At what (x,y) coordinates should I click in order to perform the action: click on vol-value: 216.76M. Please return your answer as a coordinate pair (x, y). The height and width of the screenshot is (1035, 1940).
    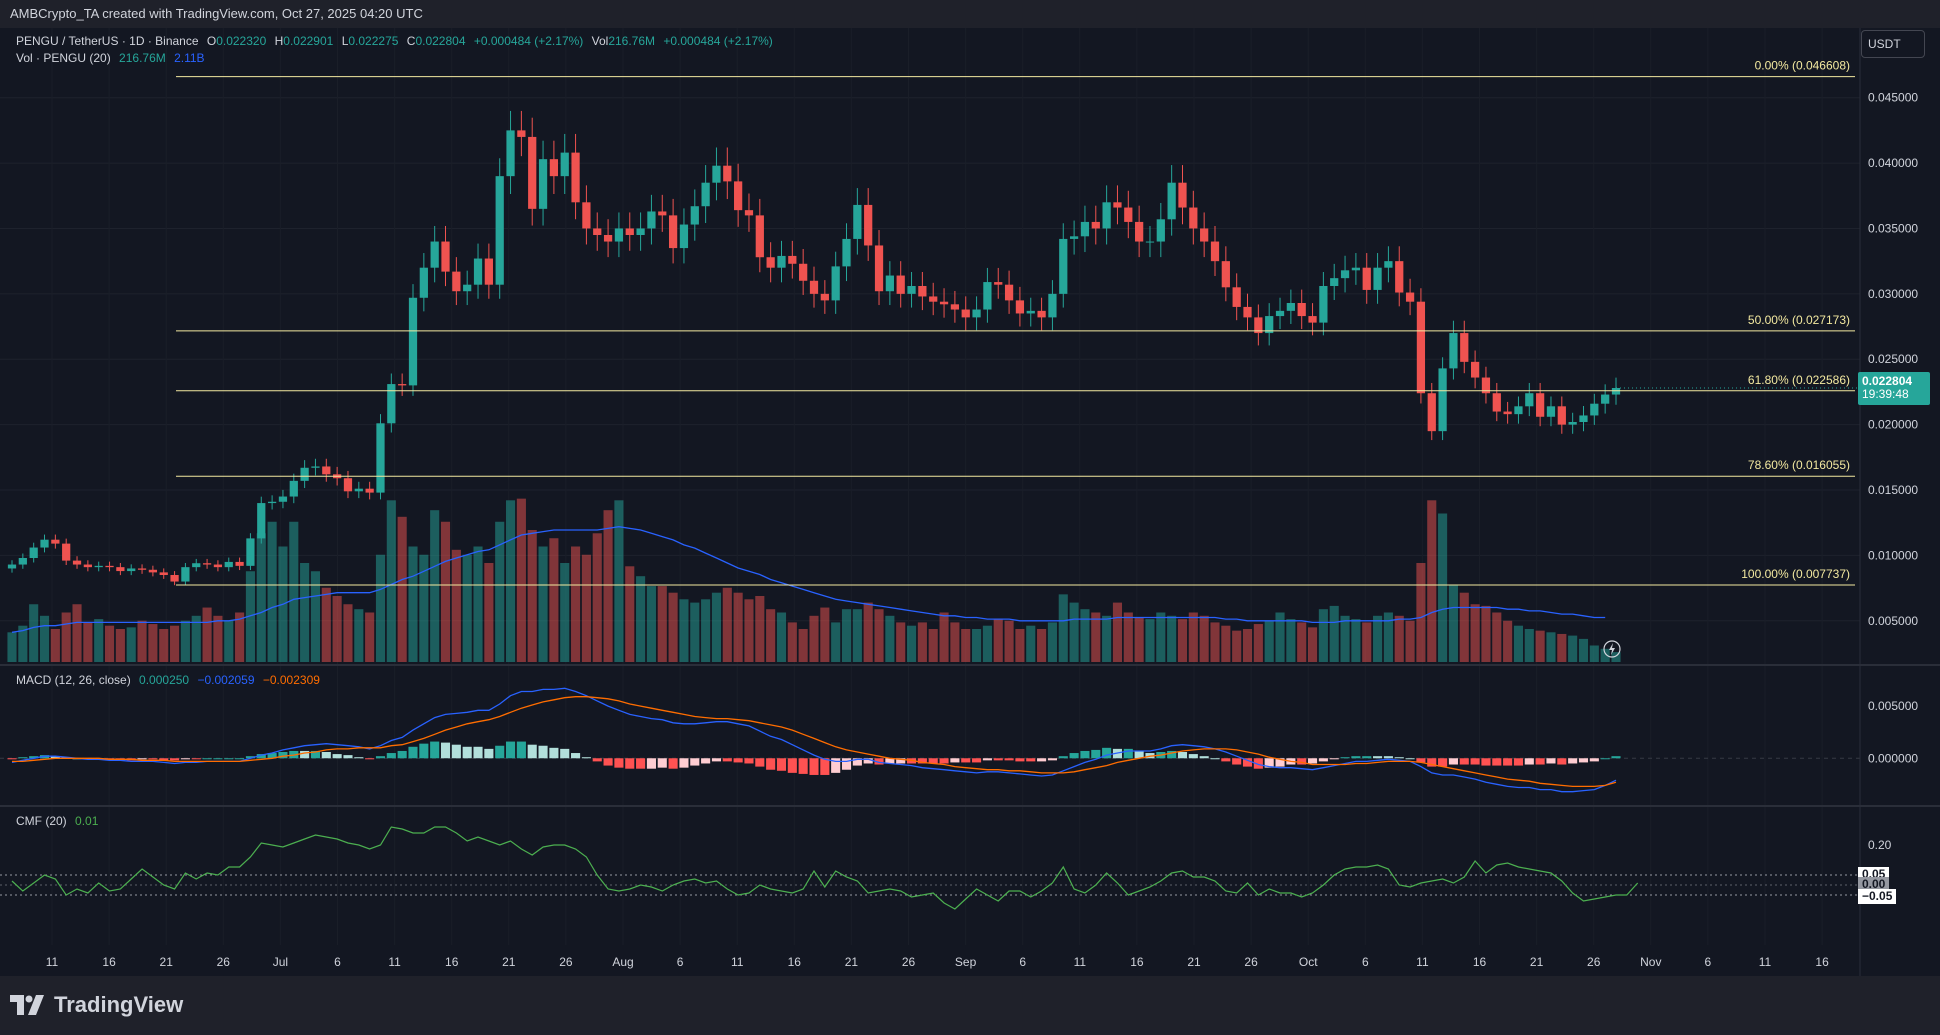
    Looking at the image, I should click on (632, 41).